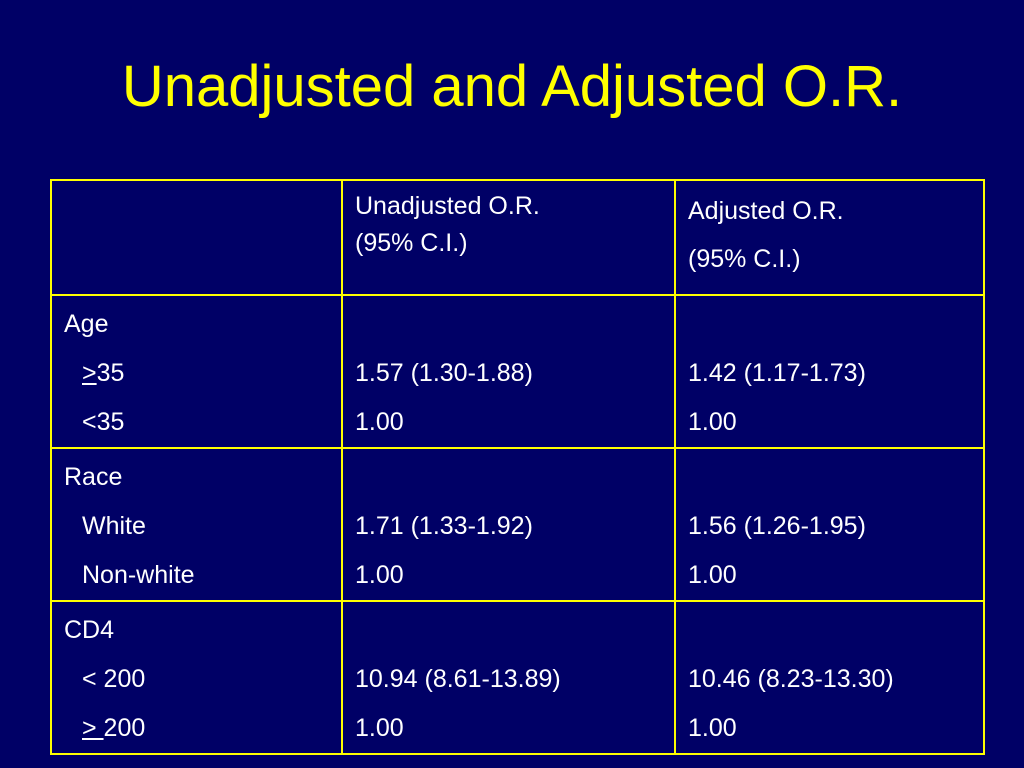 The width and height of the screenshot is (1024, 768). What do you see at coordinates (114, 526) in the screenshot?
I see `row-label-white: White` at bounding box center [114, 526].